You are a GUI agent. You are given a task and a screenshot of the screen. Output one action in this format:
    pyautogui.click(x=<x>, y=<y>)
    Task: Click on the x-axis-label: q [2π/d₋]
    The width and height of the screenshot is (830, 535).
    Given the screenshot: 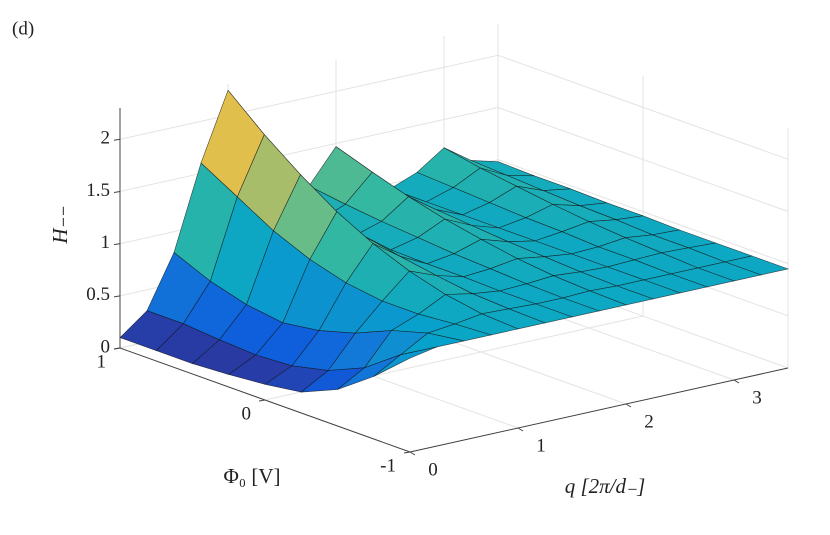 What is the action you would take?
    pyautogui.click(x=605, y=486)
    